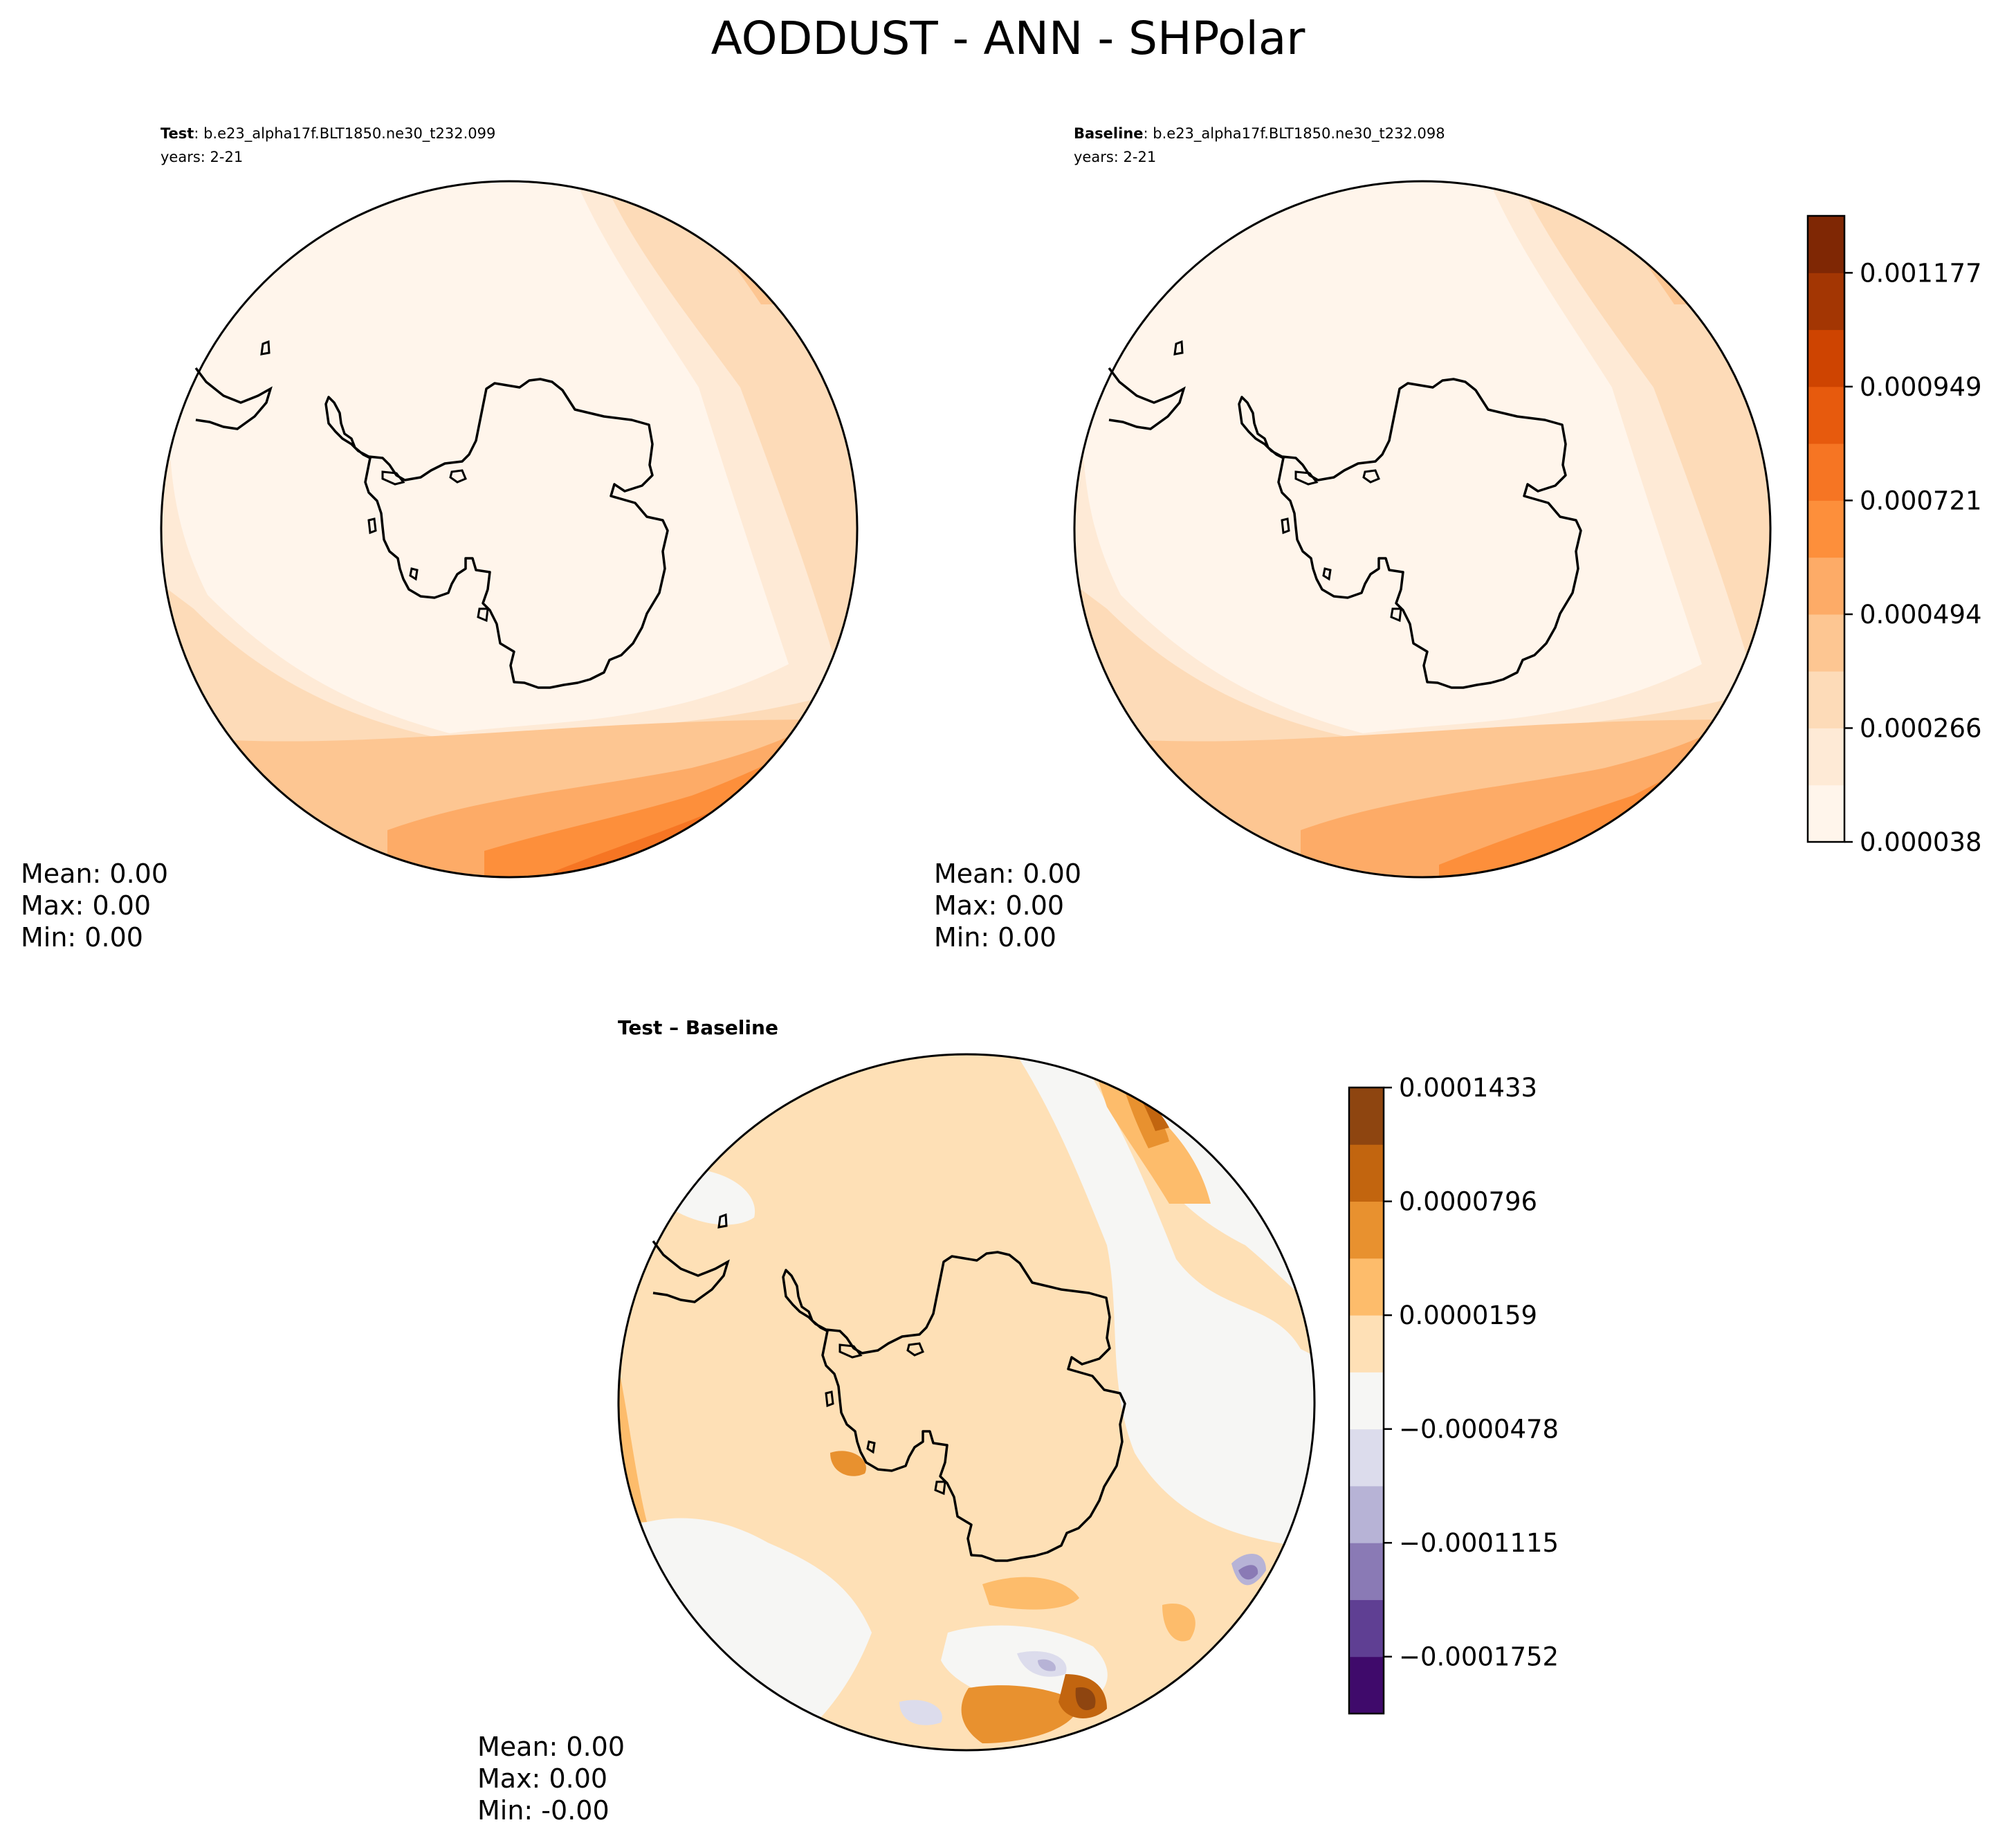 The width and height of the screenshot is (2016, 1845). What do you see at coordinates (542, 1779) in the screenshot?
I see `diff-stat-max: Max: 0.00` at bounding box center [542, 1779].